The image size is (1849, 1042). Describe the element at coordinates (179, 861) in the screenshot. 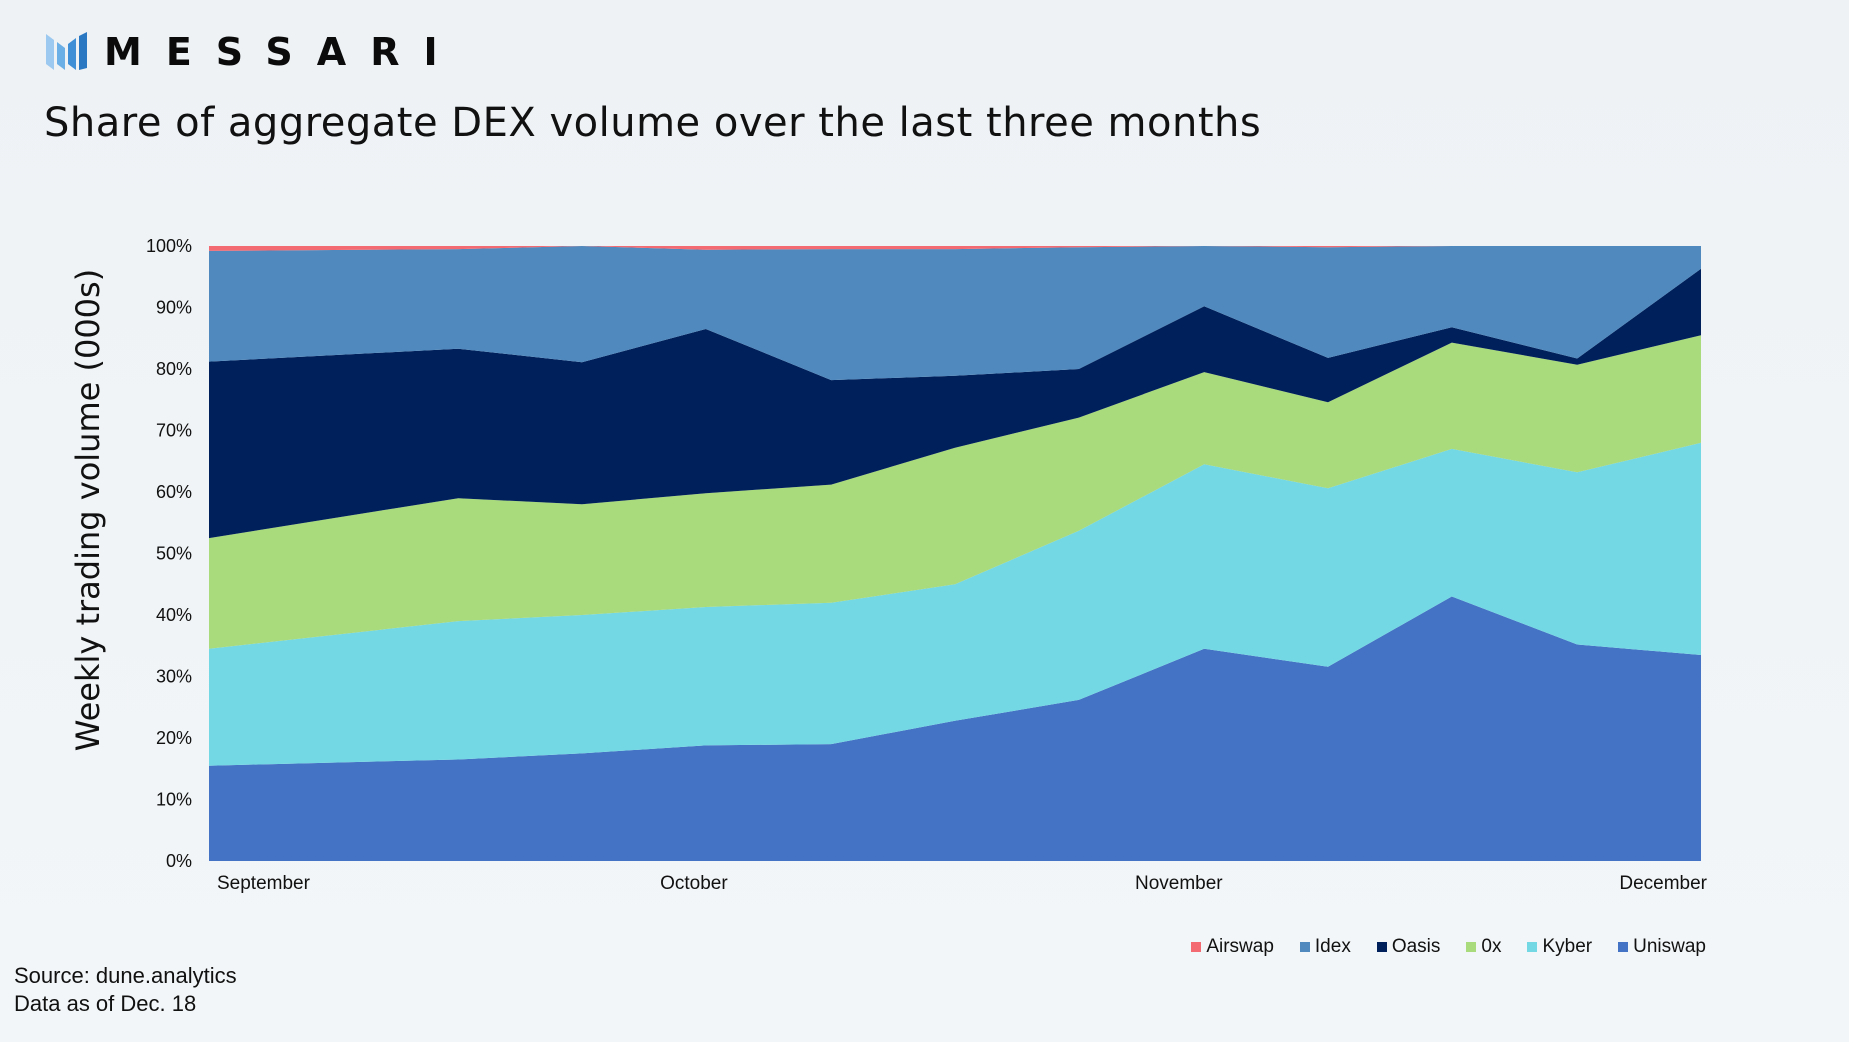

I see `y-tick-label: 0%` at that location.